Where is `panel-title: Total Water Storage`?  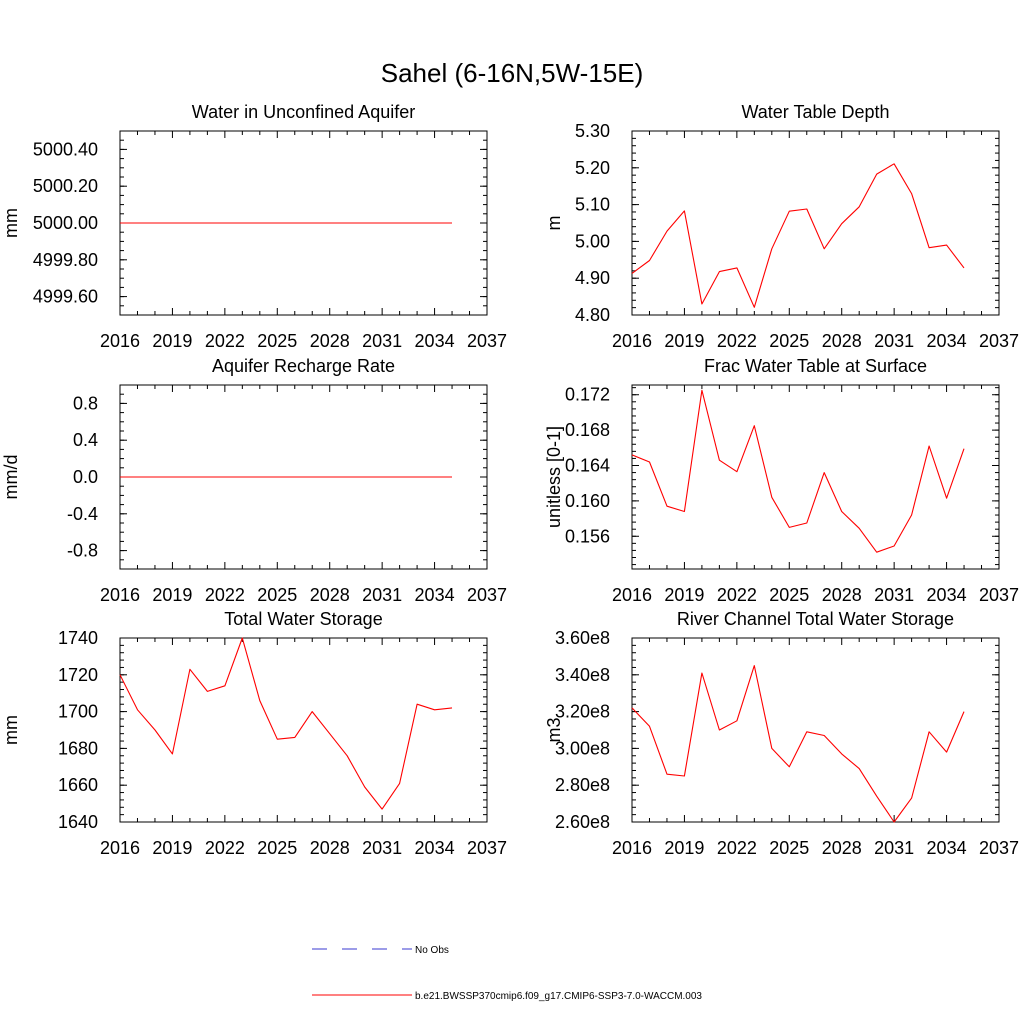
panel-title: Total Water Storage is located at coordinates (303, 619).